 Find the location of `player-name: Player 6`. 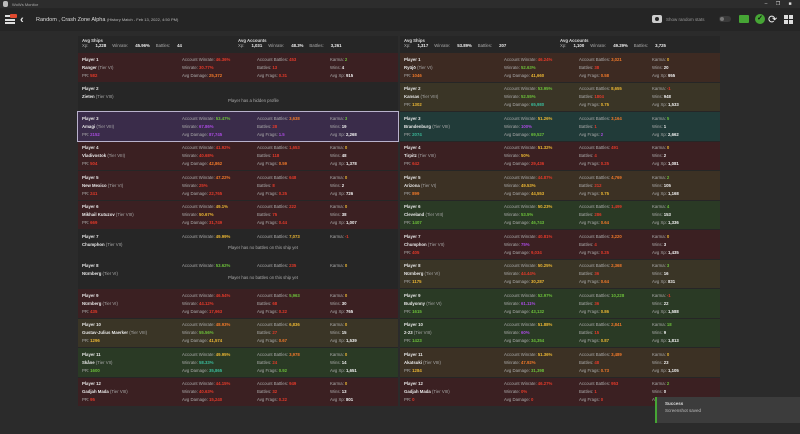

player-name: Player 6 is located at coordinates (412, 206).